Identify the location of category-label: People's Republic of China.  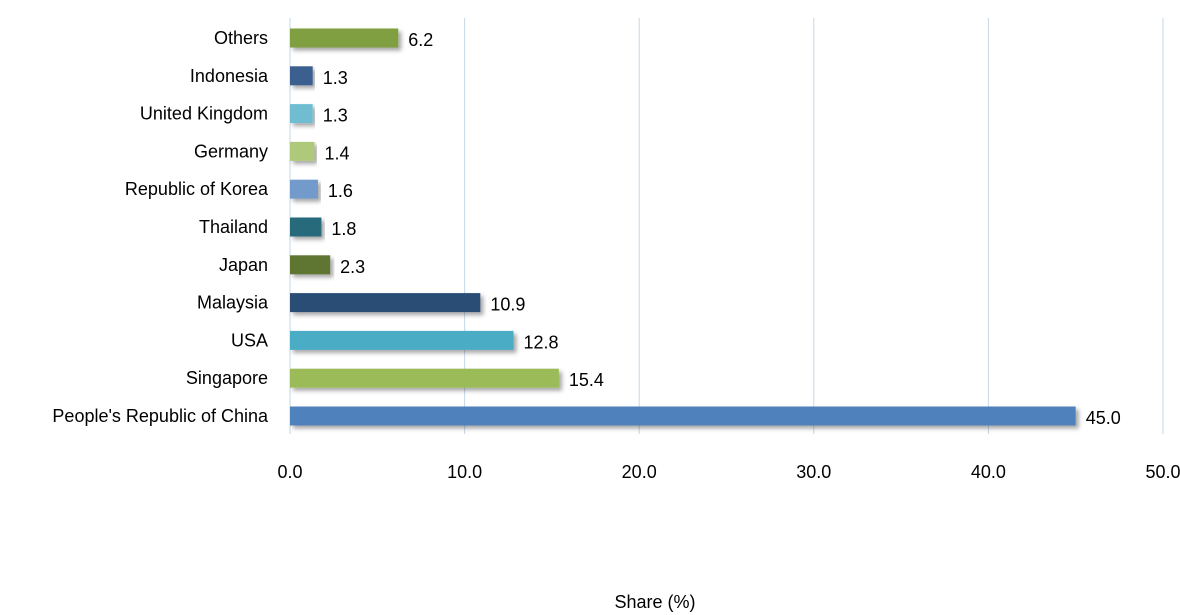
(160, 416).